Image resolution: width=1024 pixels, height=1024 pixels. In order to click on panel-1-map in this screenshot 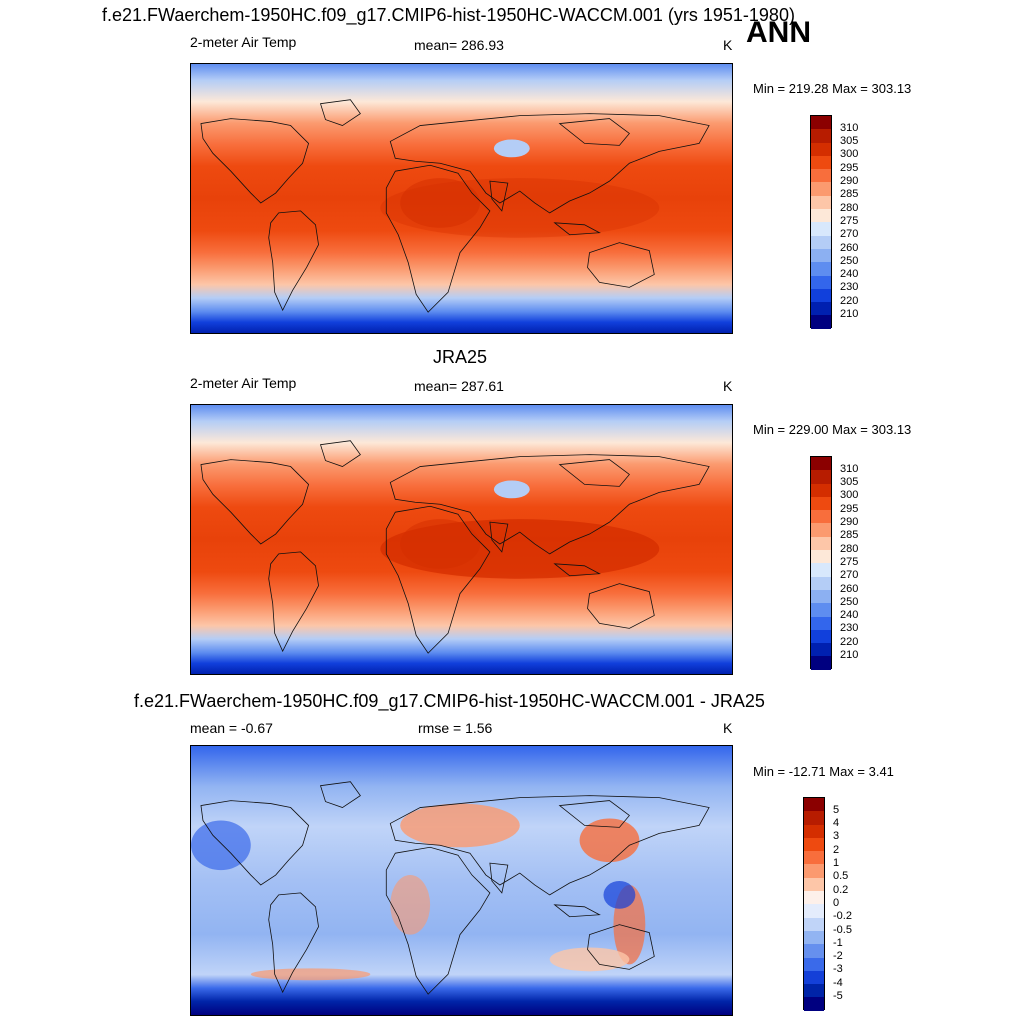, I will do `click(461, 198)`.